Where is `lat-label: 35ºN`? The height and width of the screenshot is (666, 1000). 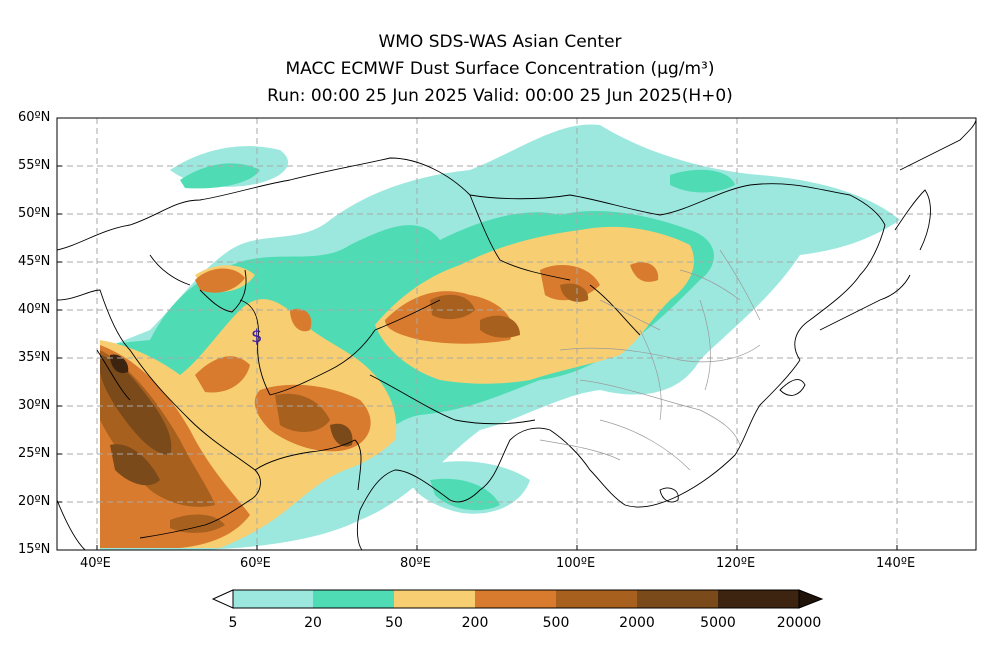
lat-label: 35ºN is located at coordinates (34, 357).